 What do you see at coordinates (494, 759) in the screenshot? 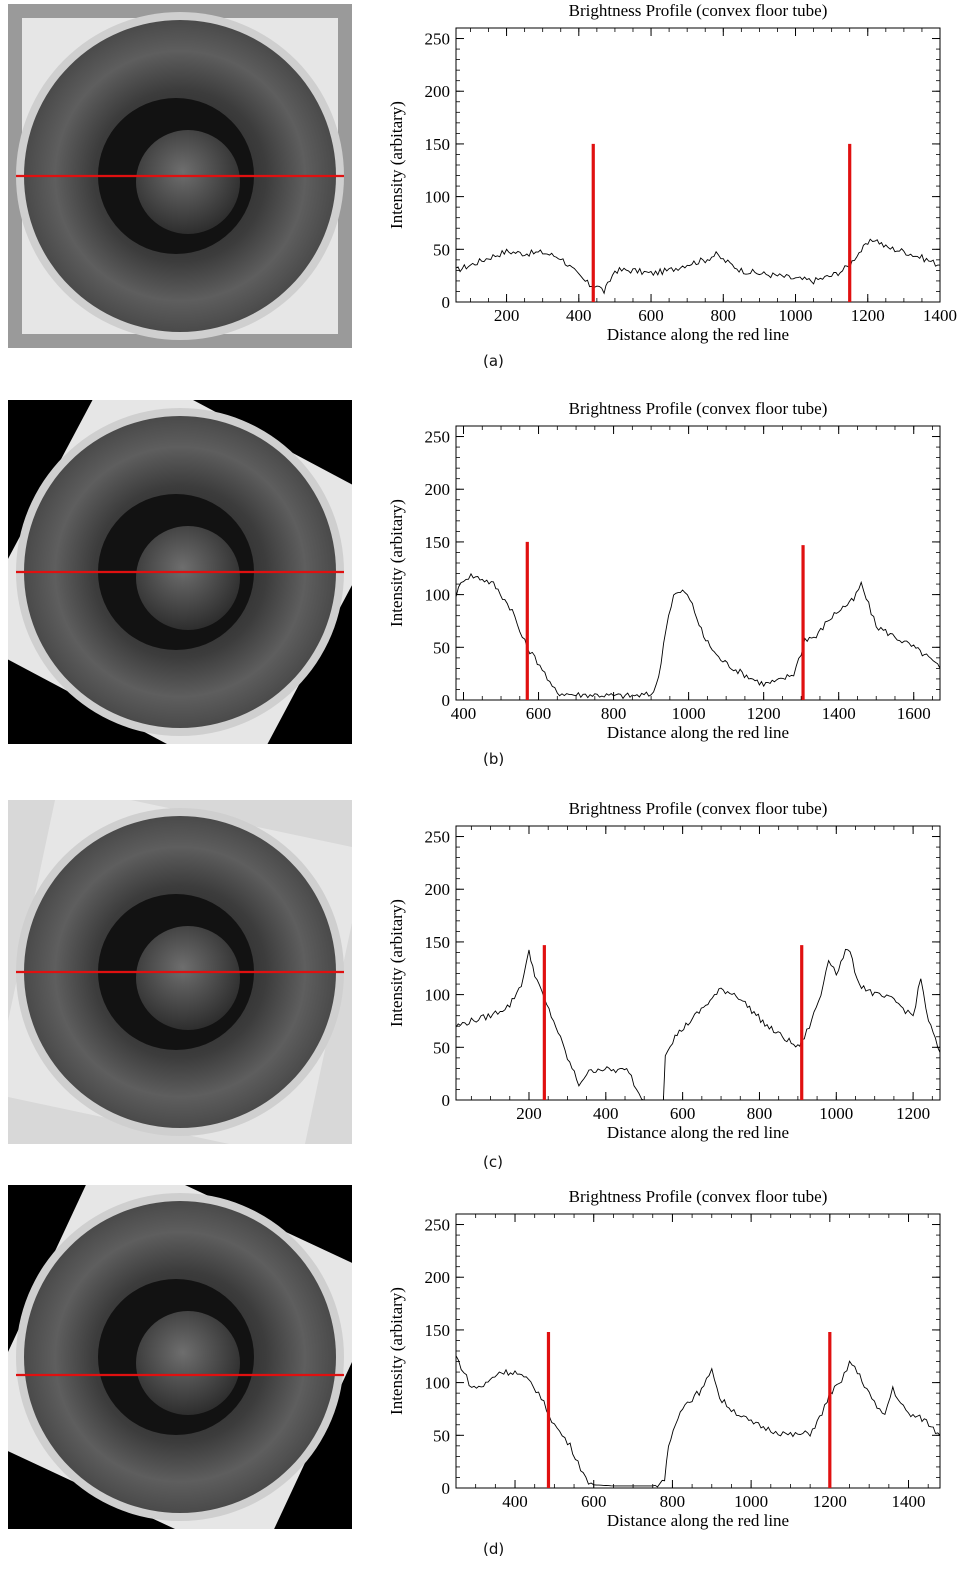
I see `panel-label: (b)` at bounding box center [494, 759].